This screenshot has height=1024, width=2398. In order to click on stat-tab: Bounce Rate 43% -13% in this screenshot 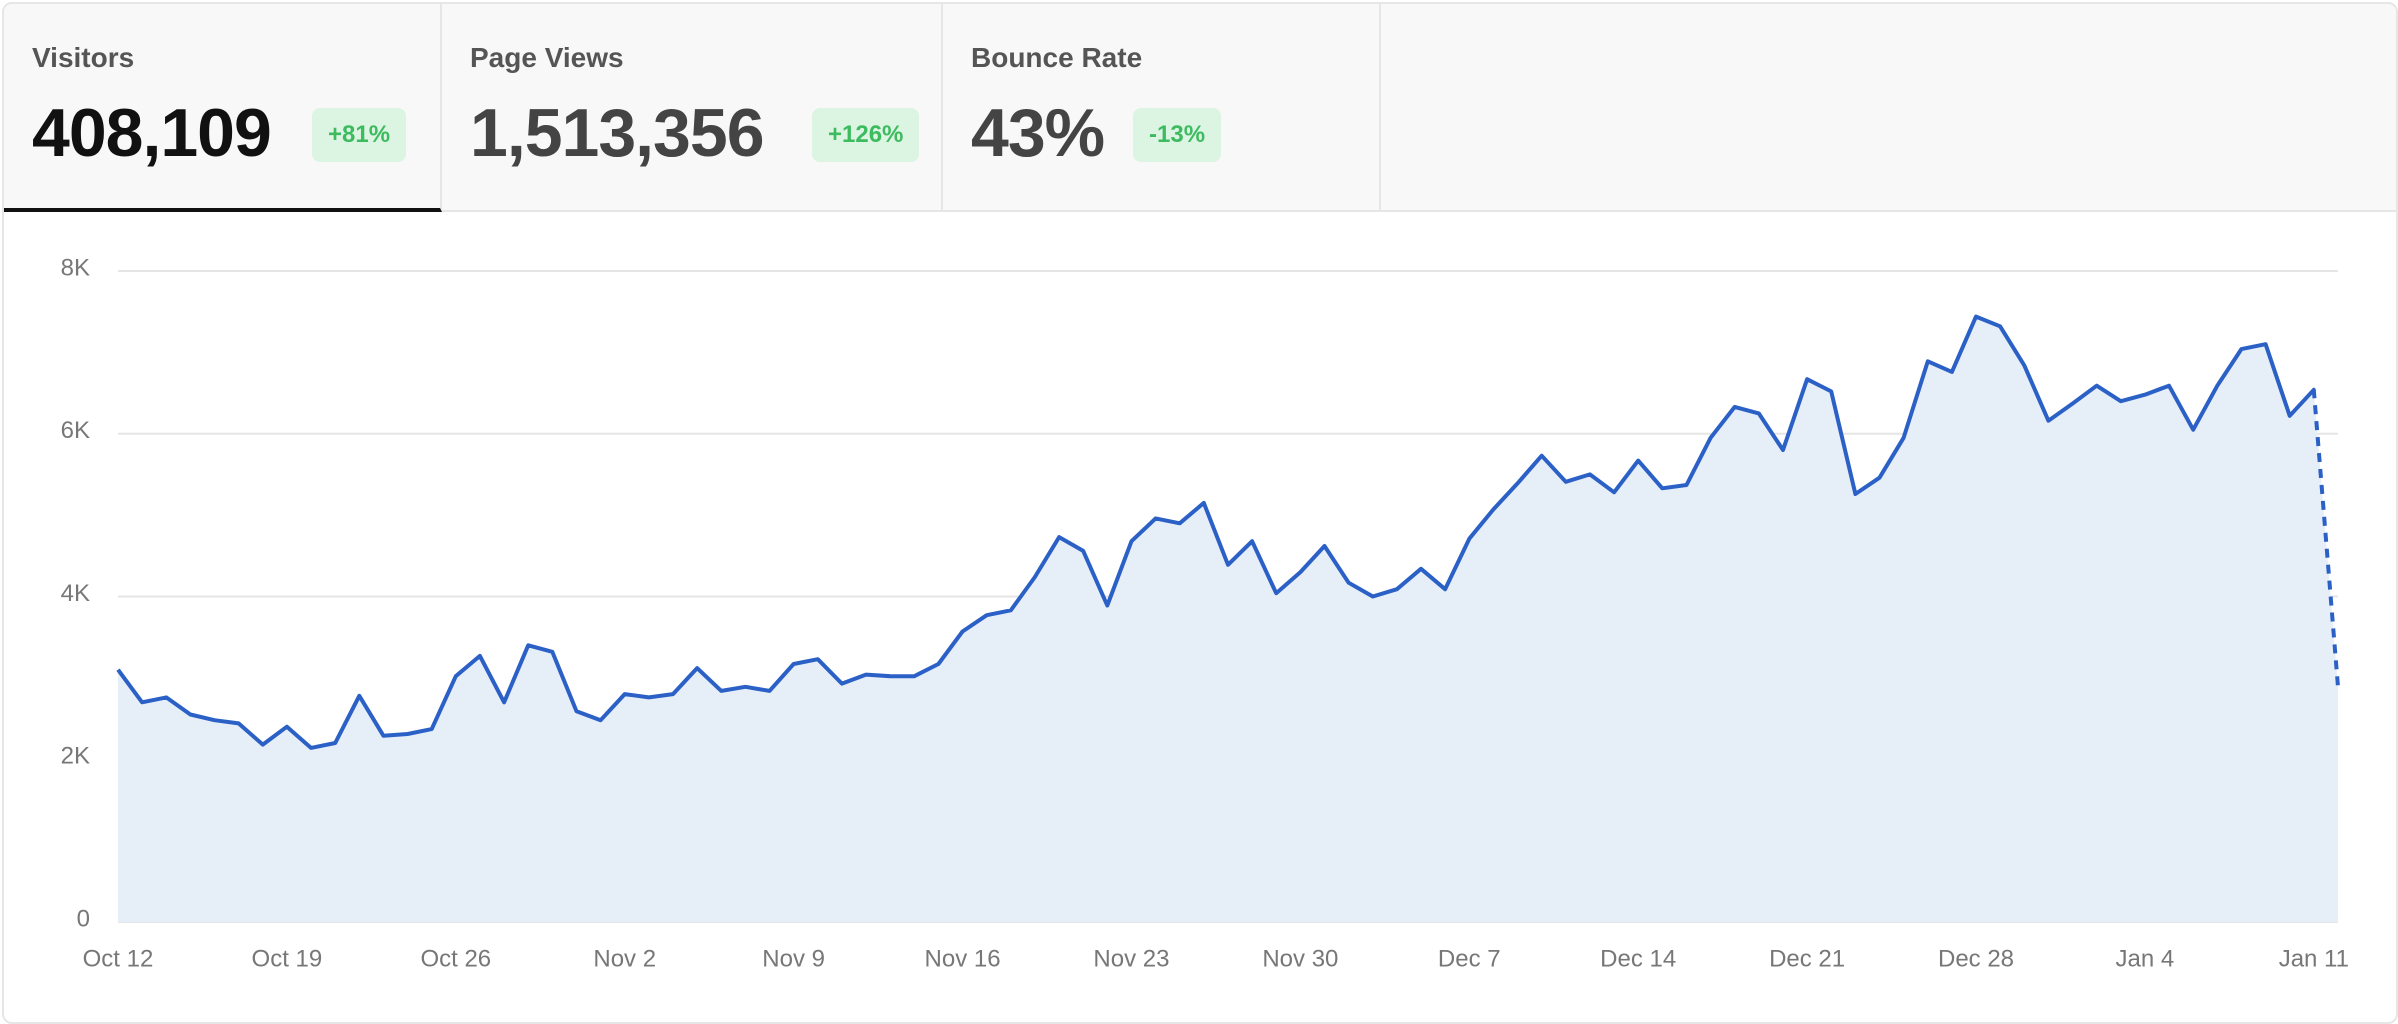, I will do `click(1162, 107)`.